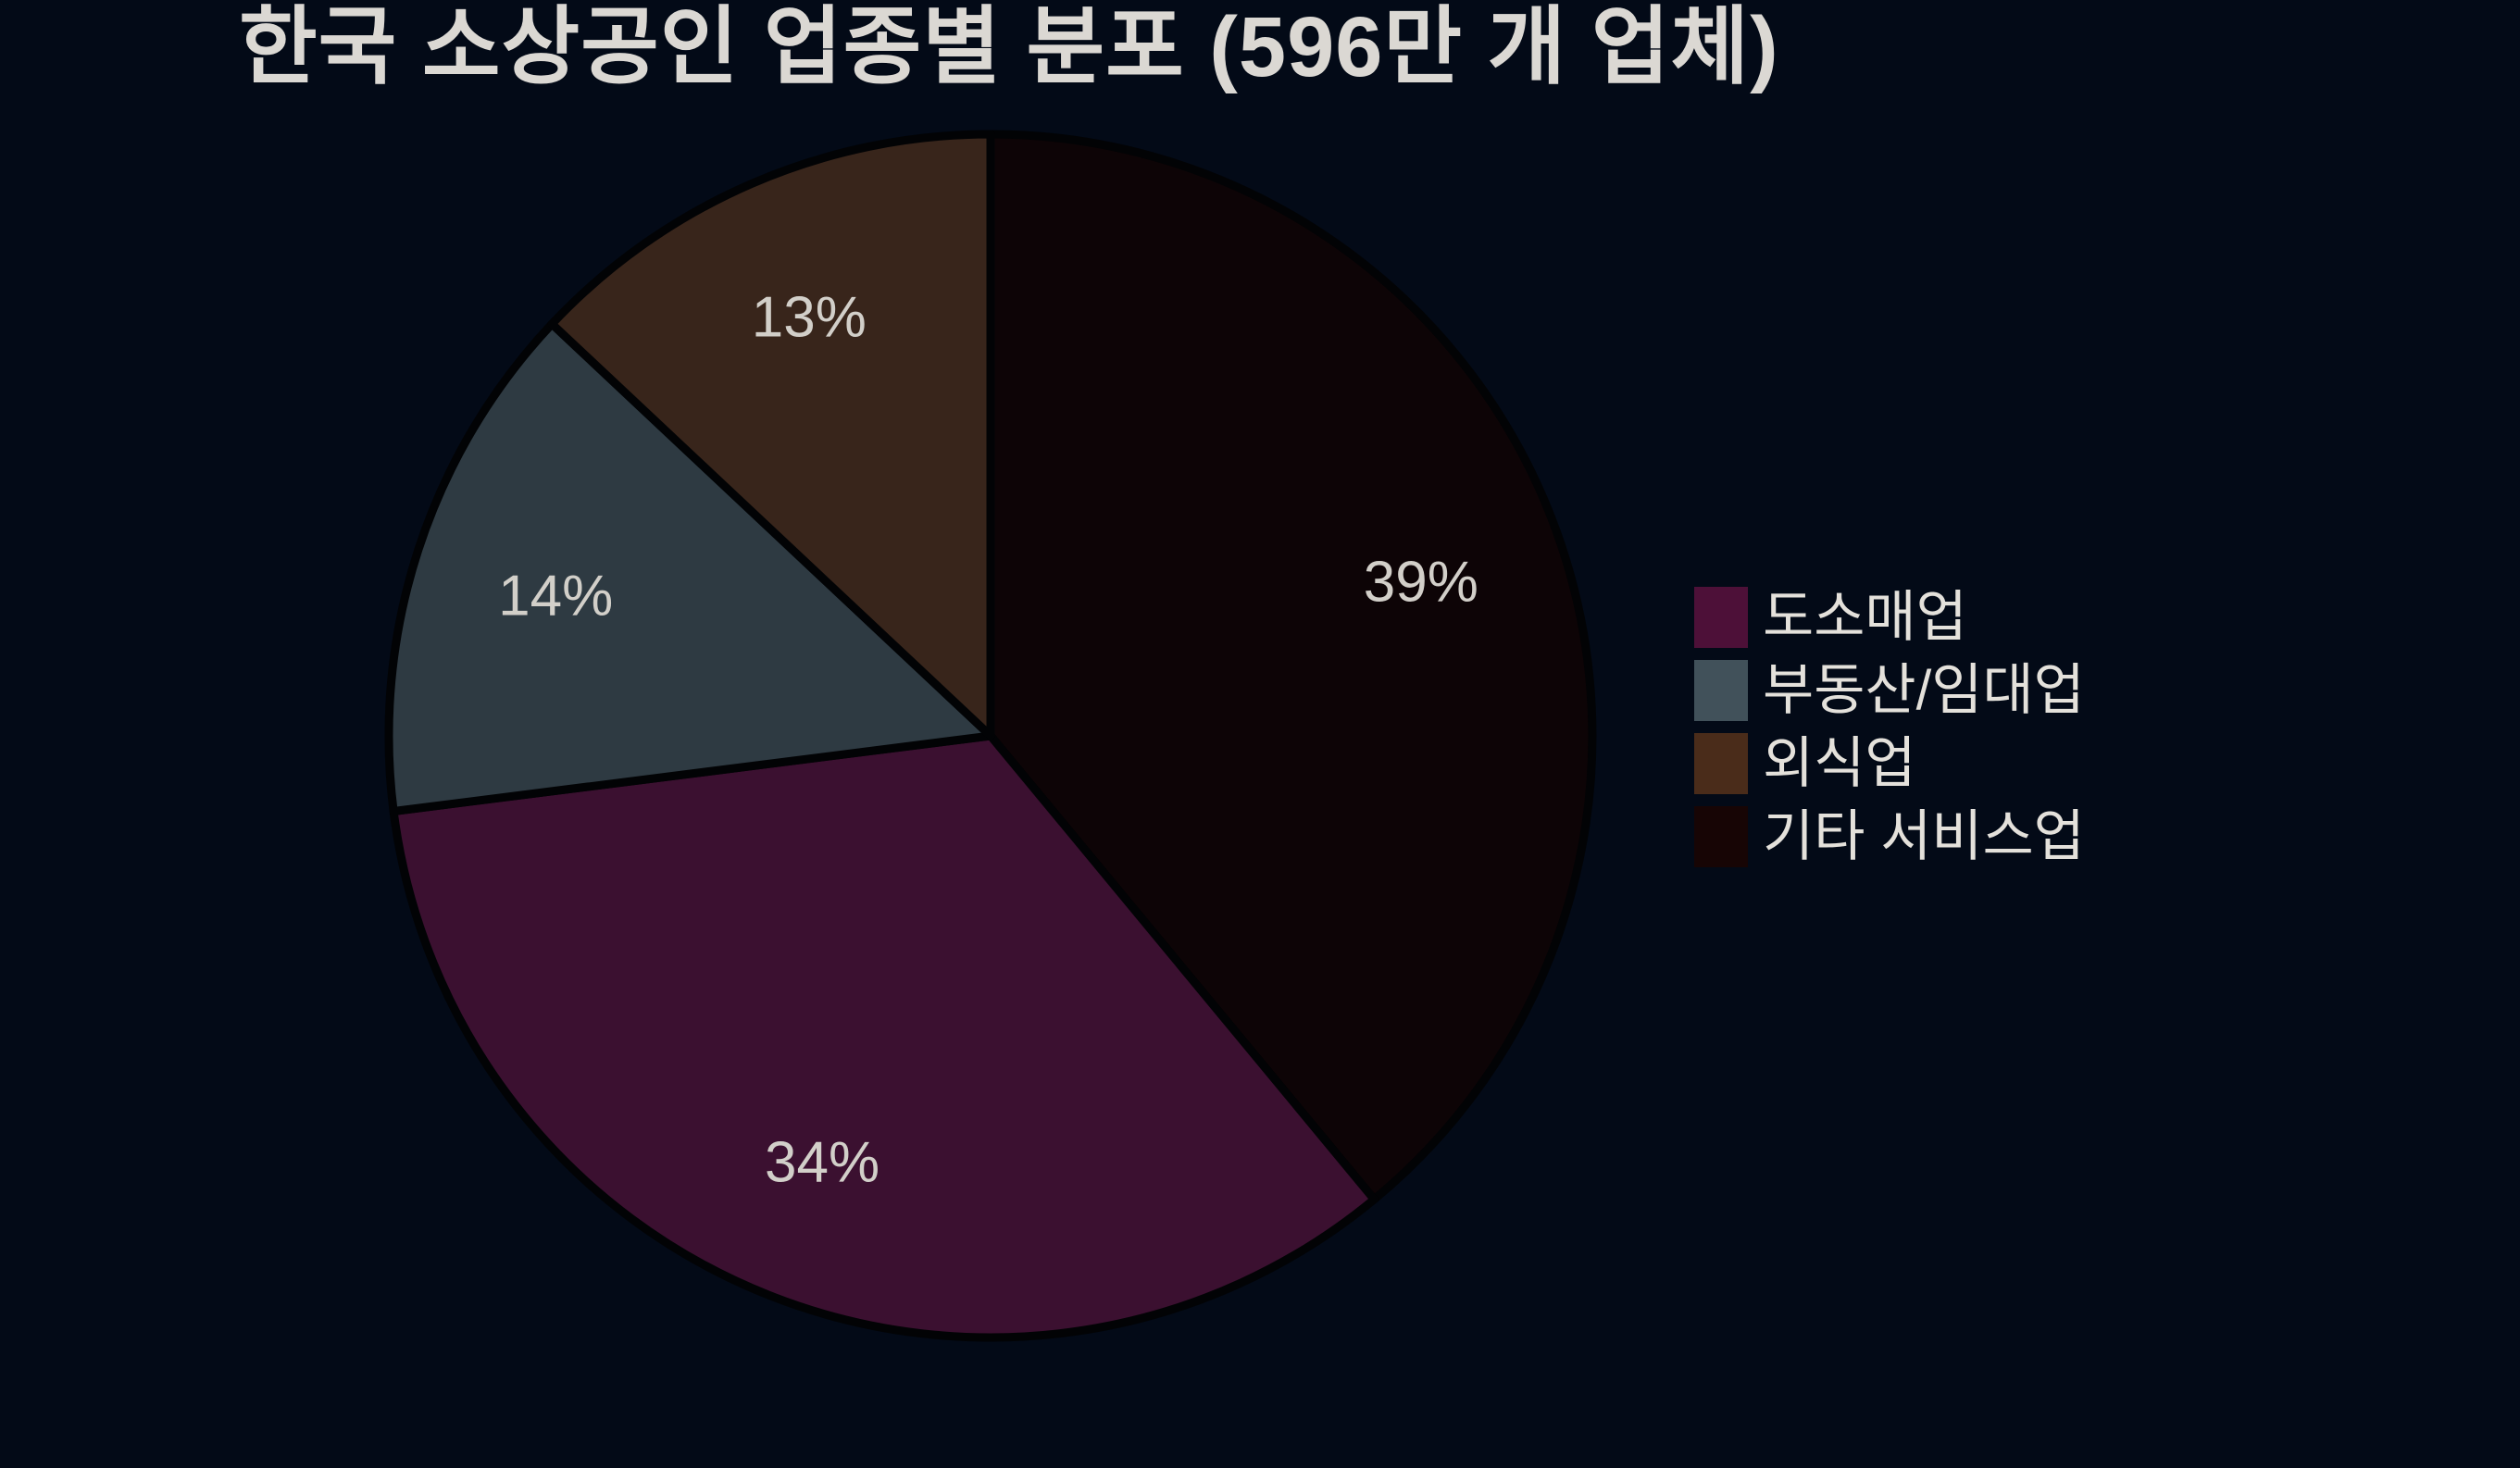  Describe the element at coordinates (1839, 763) in the screenshot. I see `legend-label: 외식업` at that location.